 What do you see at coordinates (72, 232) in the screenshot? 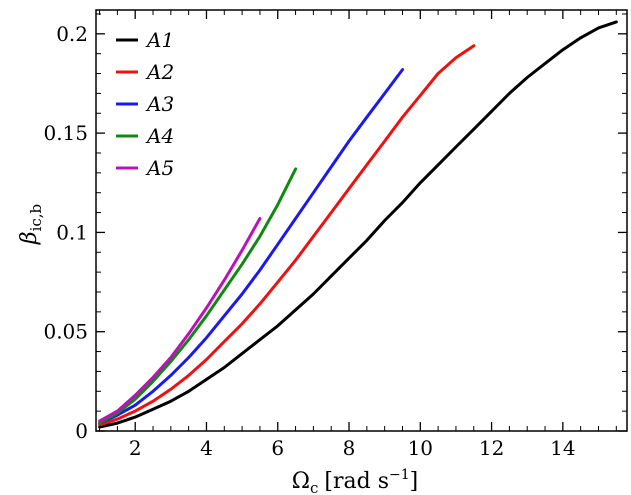
I see `y-tick-label: 0.1` at bounding box center [72, 232].